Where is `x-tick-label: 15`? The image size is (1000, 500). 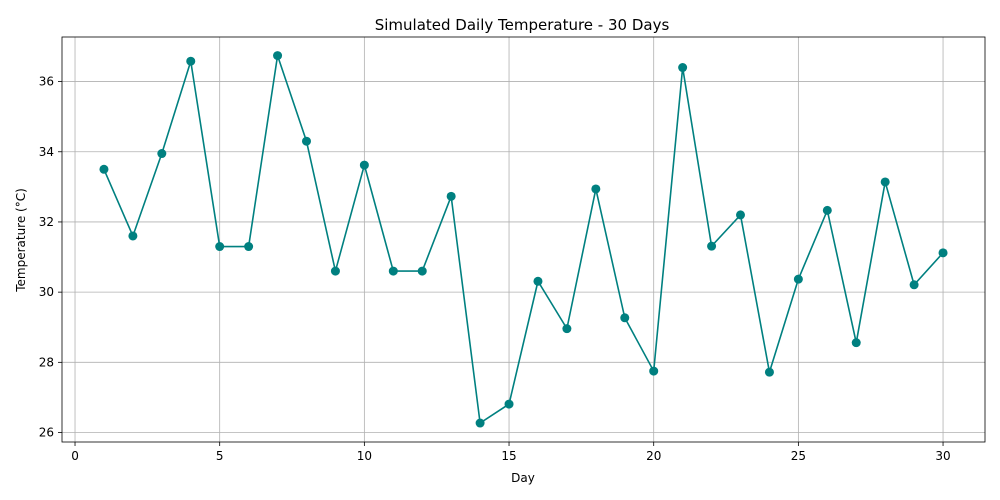
x-tick-label: 15 is located at coordinates (508, 456).